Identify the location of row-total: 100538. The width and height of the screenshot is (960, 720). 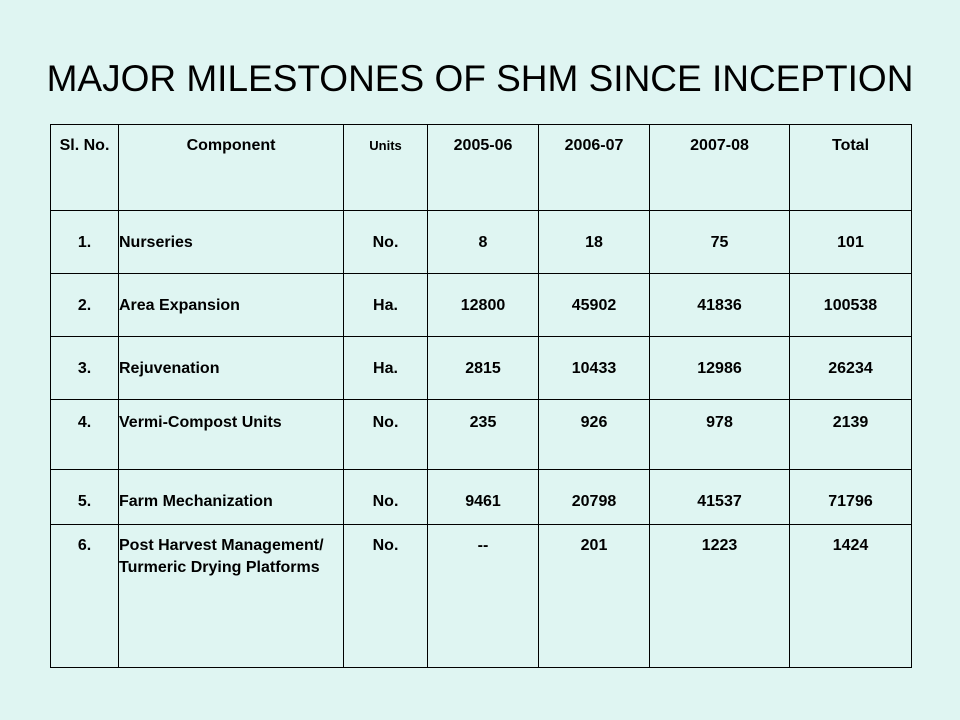
(850, 305).